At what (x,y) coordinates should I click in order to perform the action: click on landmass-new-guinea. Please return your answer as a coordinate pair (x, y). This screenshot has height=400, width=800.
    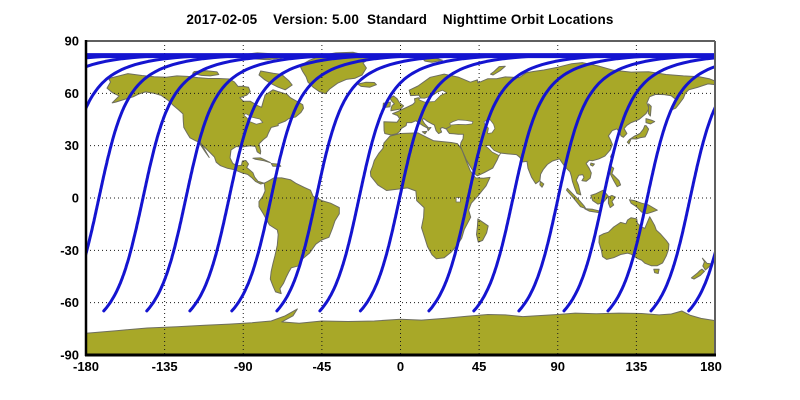
    Looking at the image, I should click on (643, 207).